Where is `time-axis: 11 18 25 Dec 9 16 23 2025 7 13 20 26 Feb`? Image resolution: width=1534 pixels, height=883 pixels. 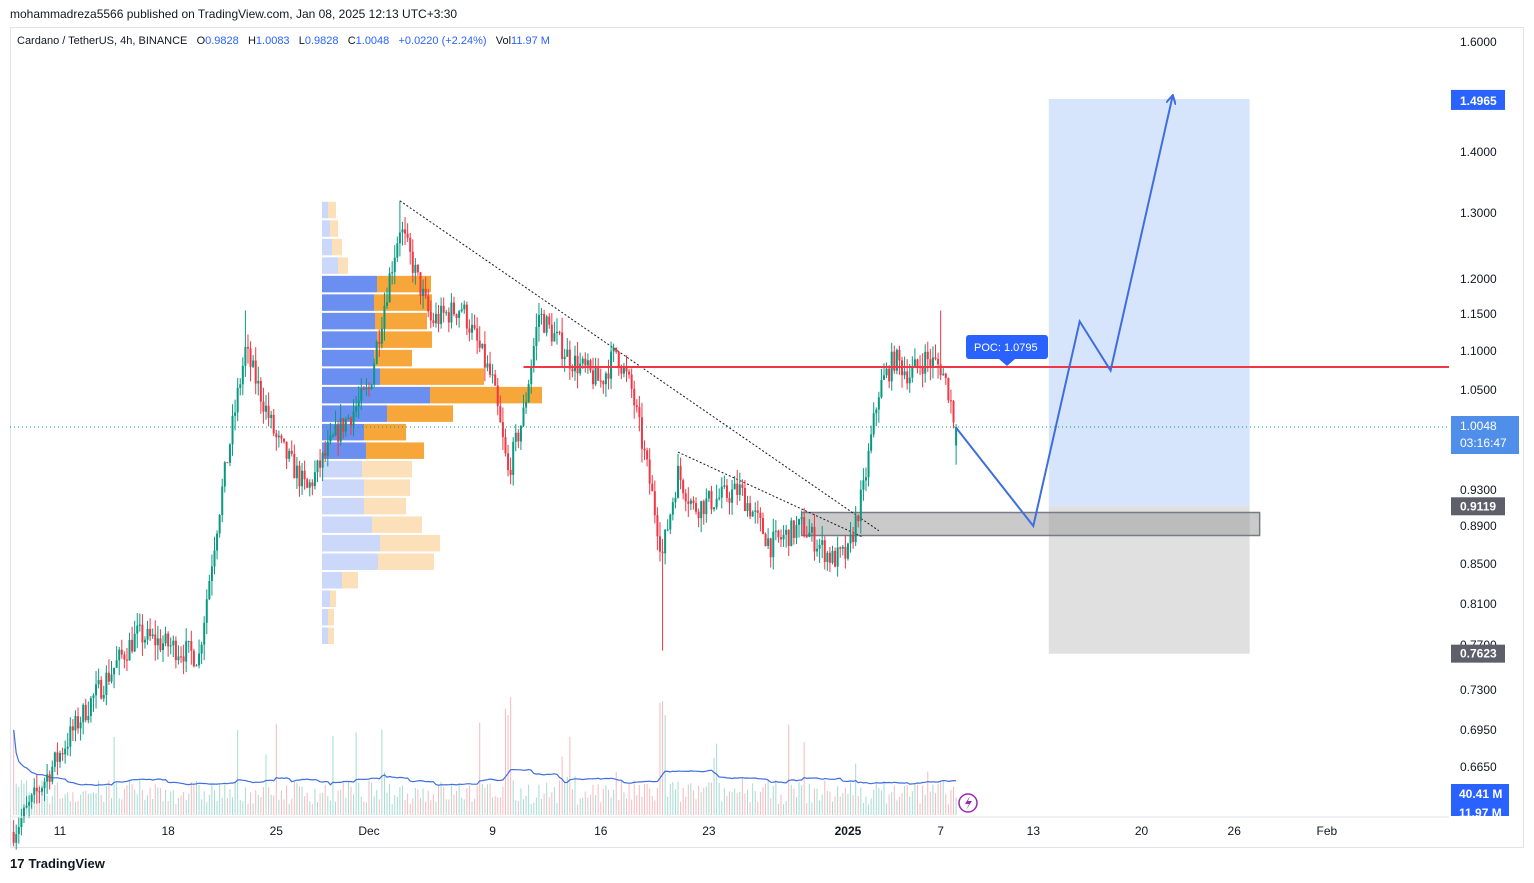 time-axis: 11 18 25 Dec 9 16 23 2025 7 13 20 26 Feb is located at coordinates (729, 827).